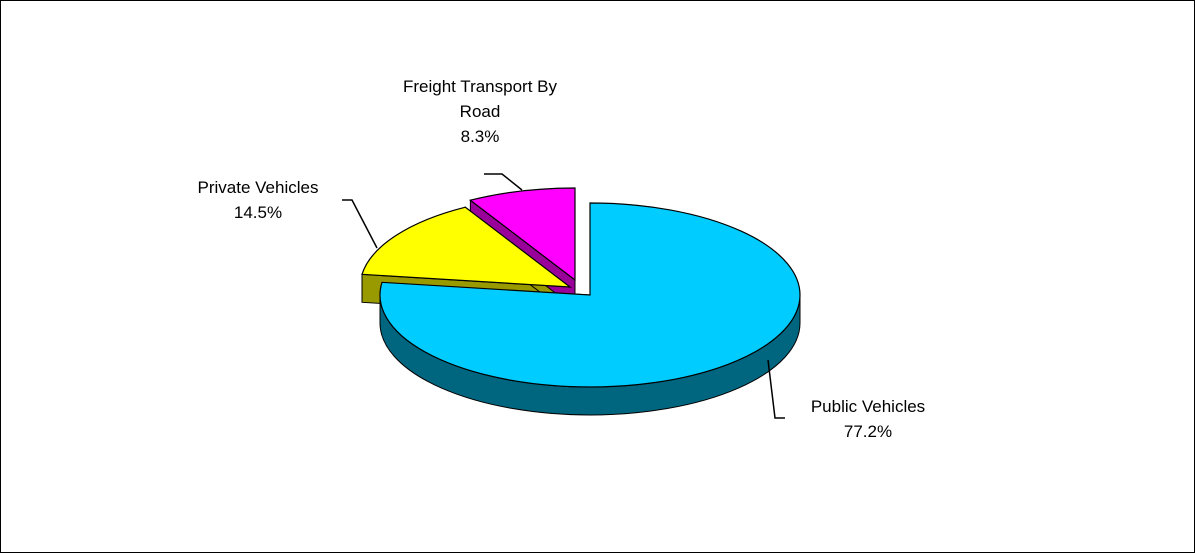 The image size is (1195, 553). I want to click on slice-tops, so click(581, 287).